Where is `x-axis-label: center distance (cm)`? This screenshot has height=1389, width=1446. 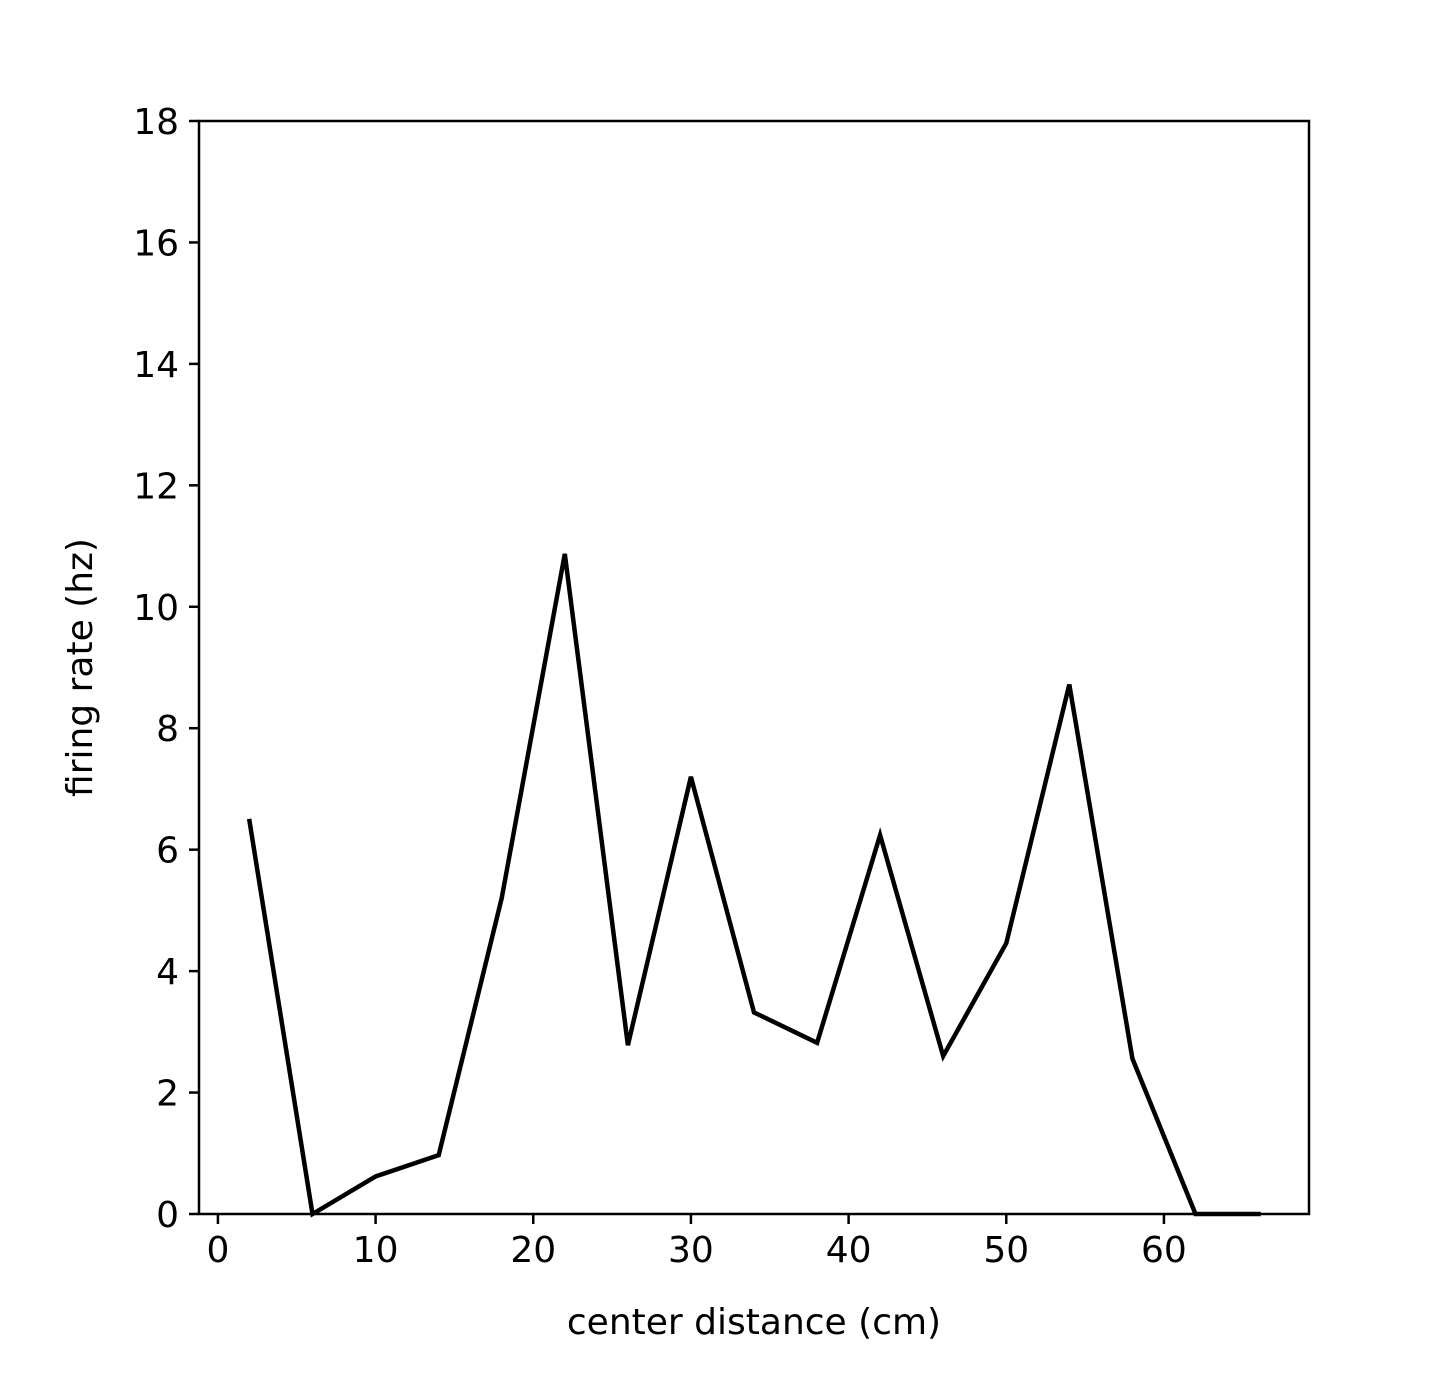
x-axis-label: center distance (cm) is located at coordinates (754, 1322).